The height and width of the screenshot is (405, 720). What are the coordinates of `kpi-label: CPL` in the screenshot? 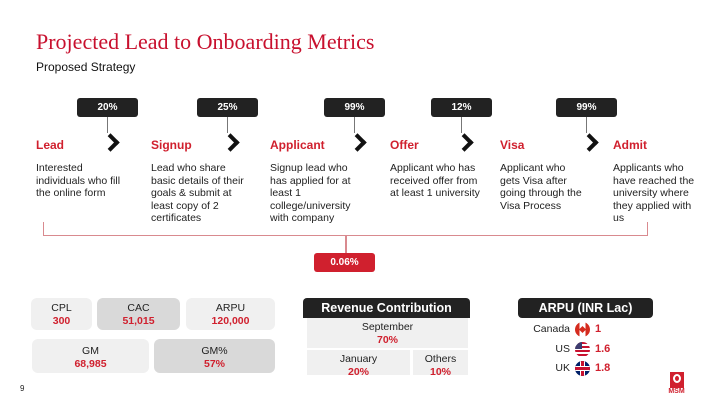 It's located at (61, 308).